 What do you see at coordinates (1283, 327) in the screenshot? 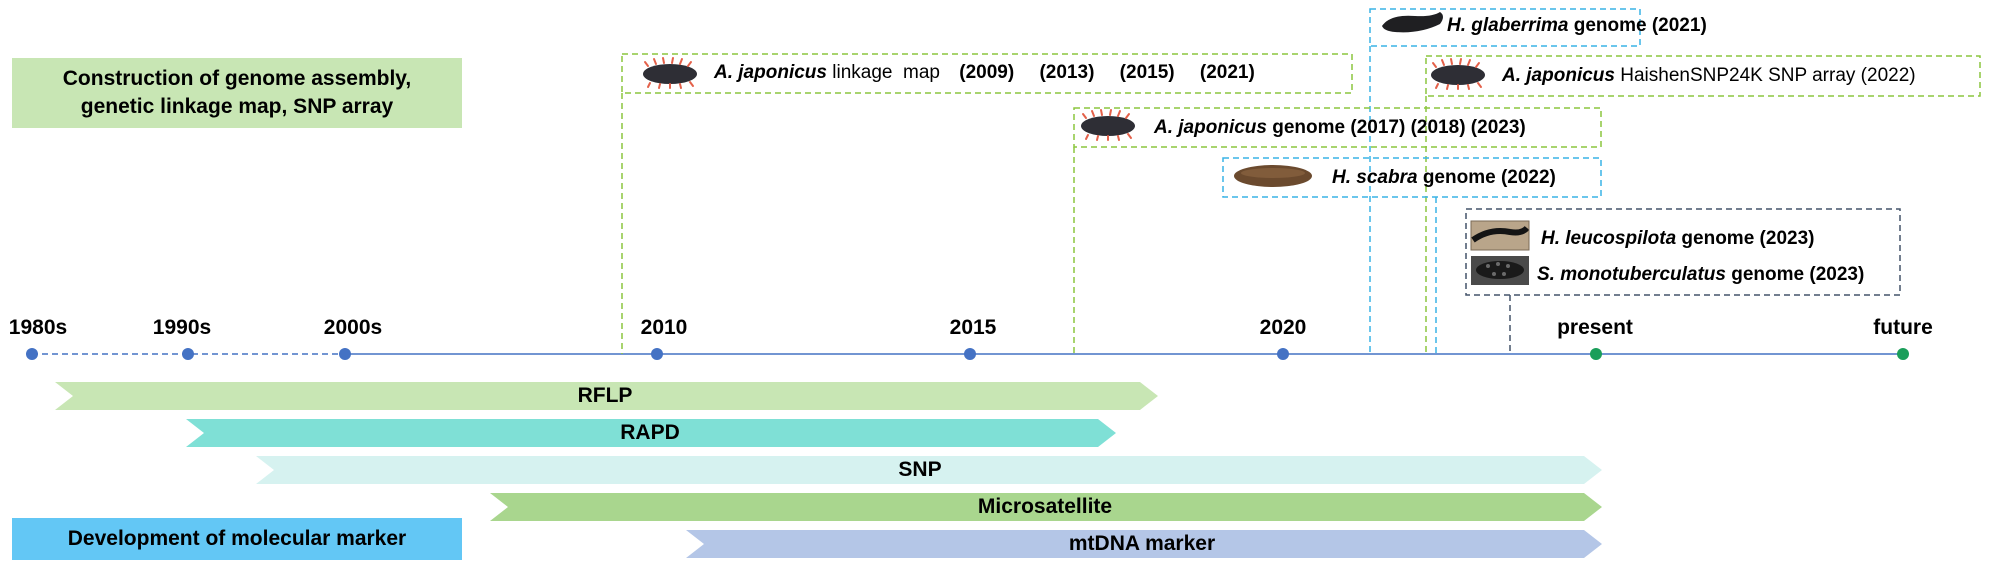
I see `tick-2020: 2020` at bounding box center [1283, 327].